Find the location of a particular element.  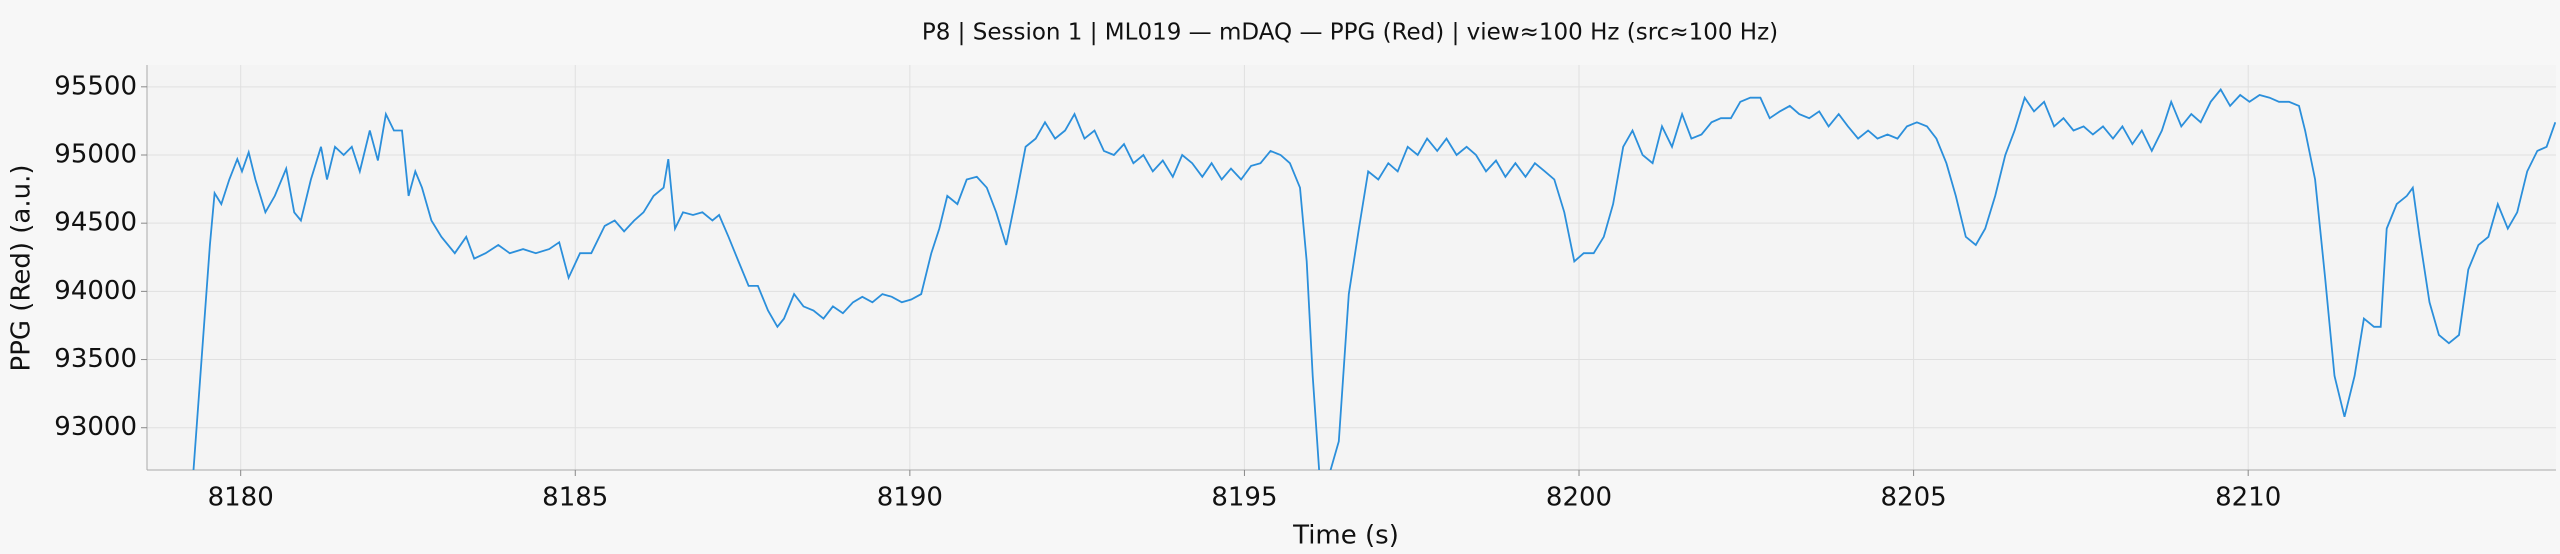

y-tick-label: 95000 is located at coordinates (95, 155).